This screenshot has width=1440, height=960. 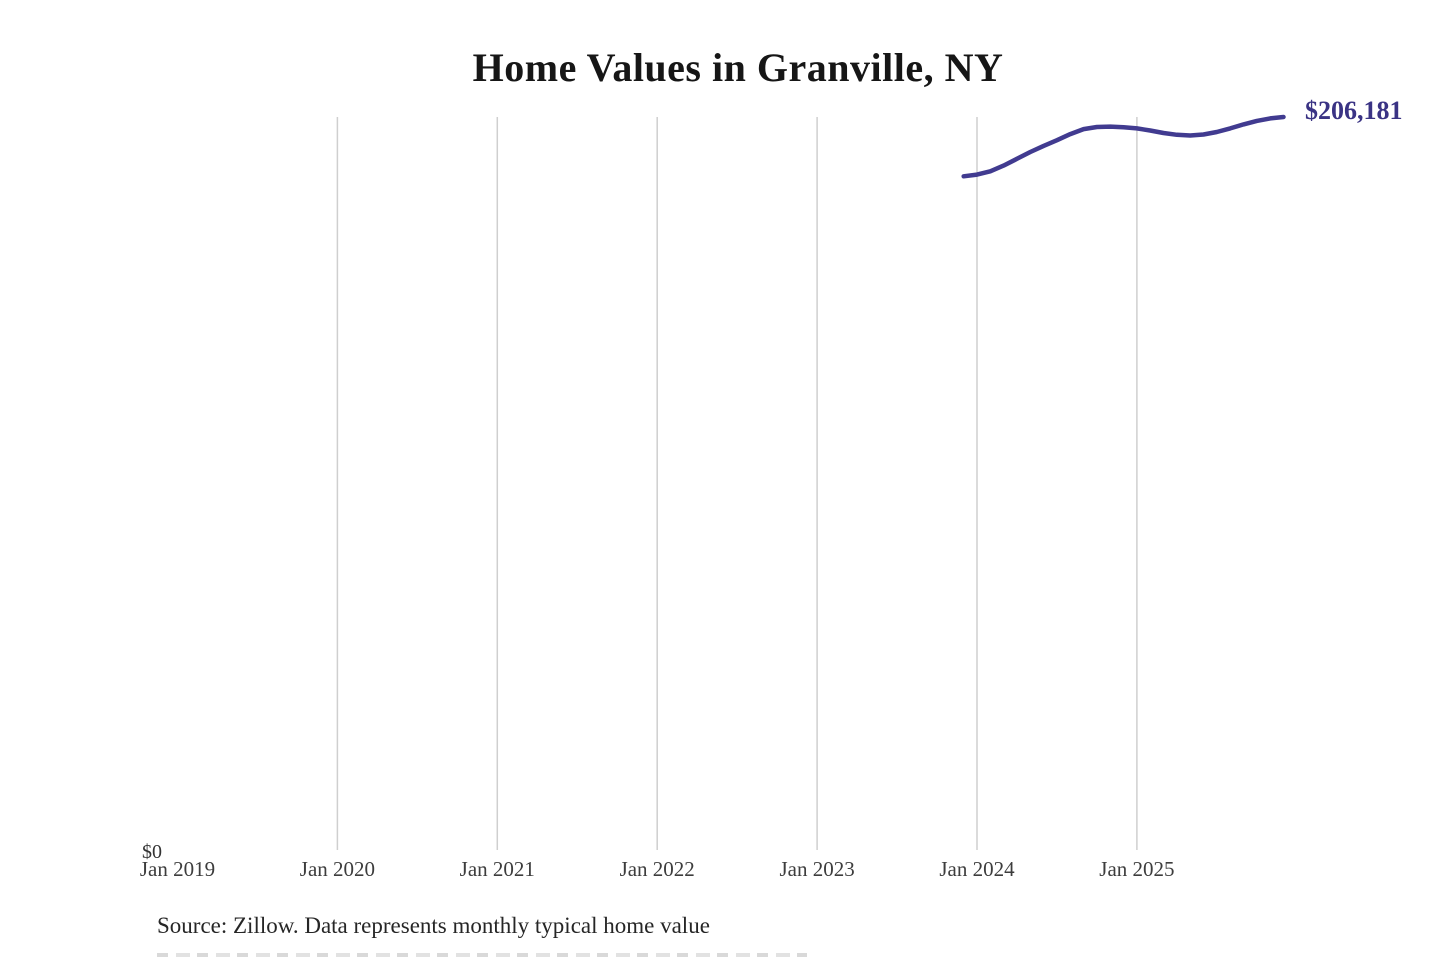 I want to click on cutoff-text-line-fragment, so click(x=482, y=955).